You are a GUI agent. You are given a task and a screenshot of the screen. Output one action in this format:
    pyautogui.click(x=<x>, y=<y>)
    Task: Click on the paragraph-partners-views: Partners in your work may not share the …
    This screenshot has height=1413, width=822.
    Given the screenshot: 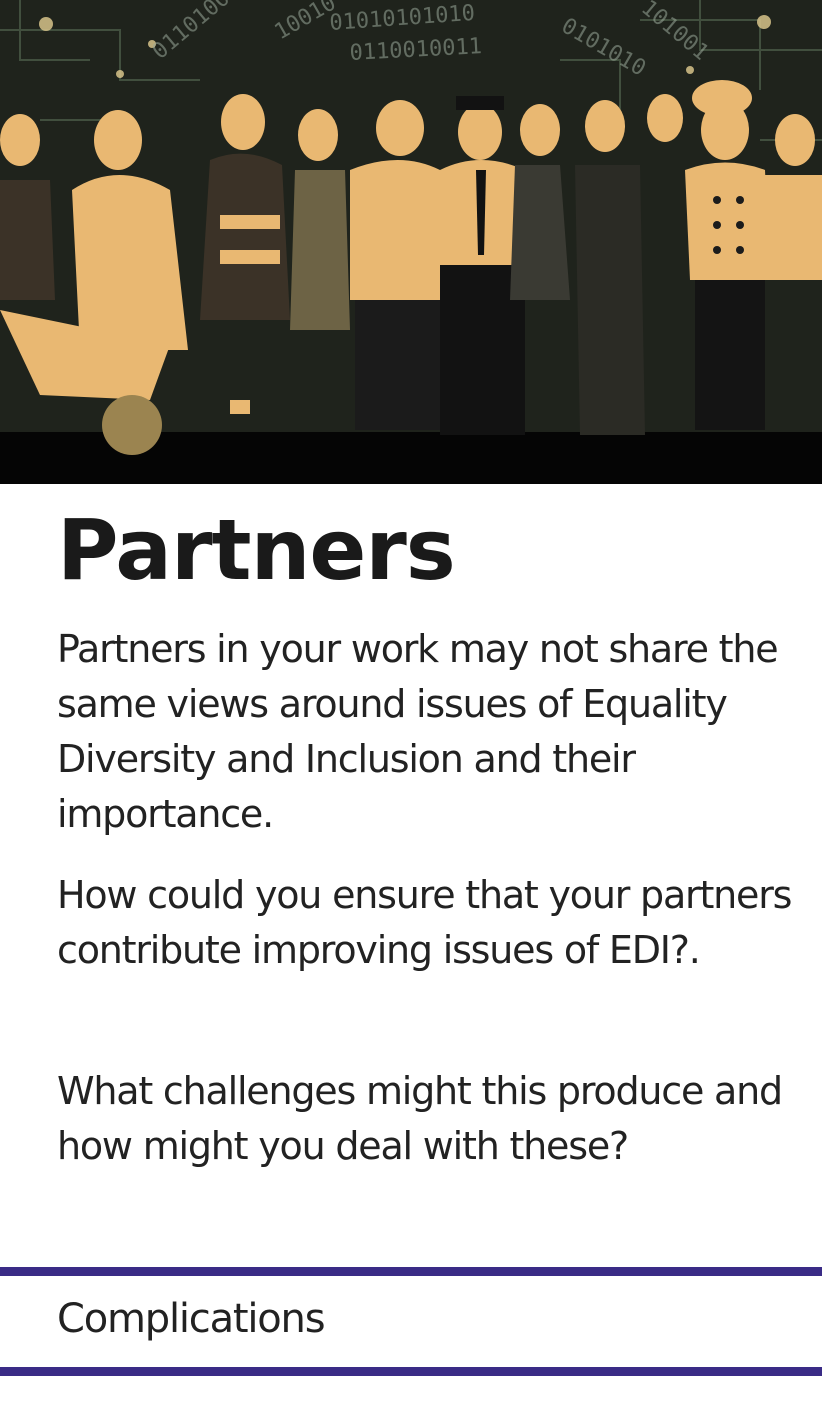 What is the action you would take?
    pyautogui.click(x=418, y=731)
    